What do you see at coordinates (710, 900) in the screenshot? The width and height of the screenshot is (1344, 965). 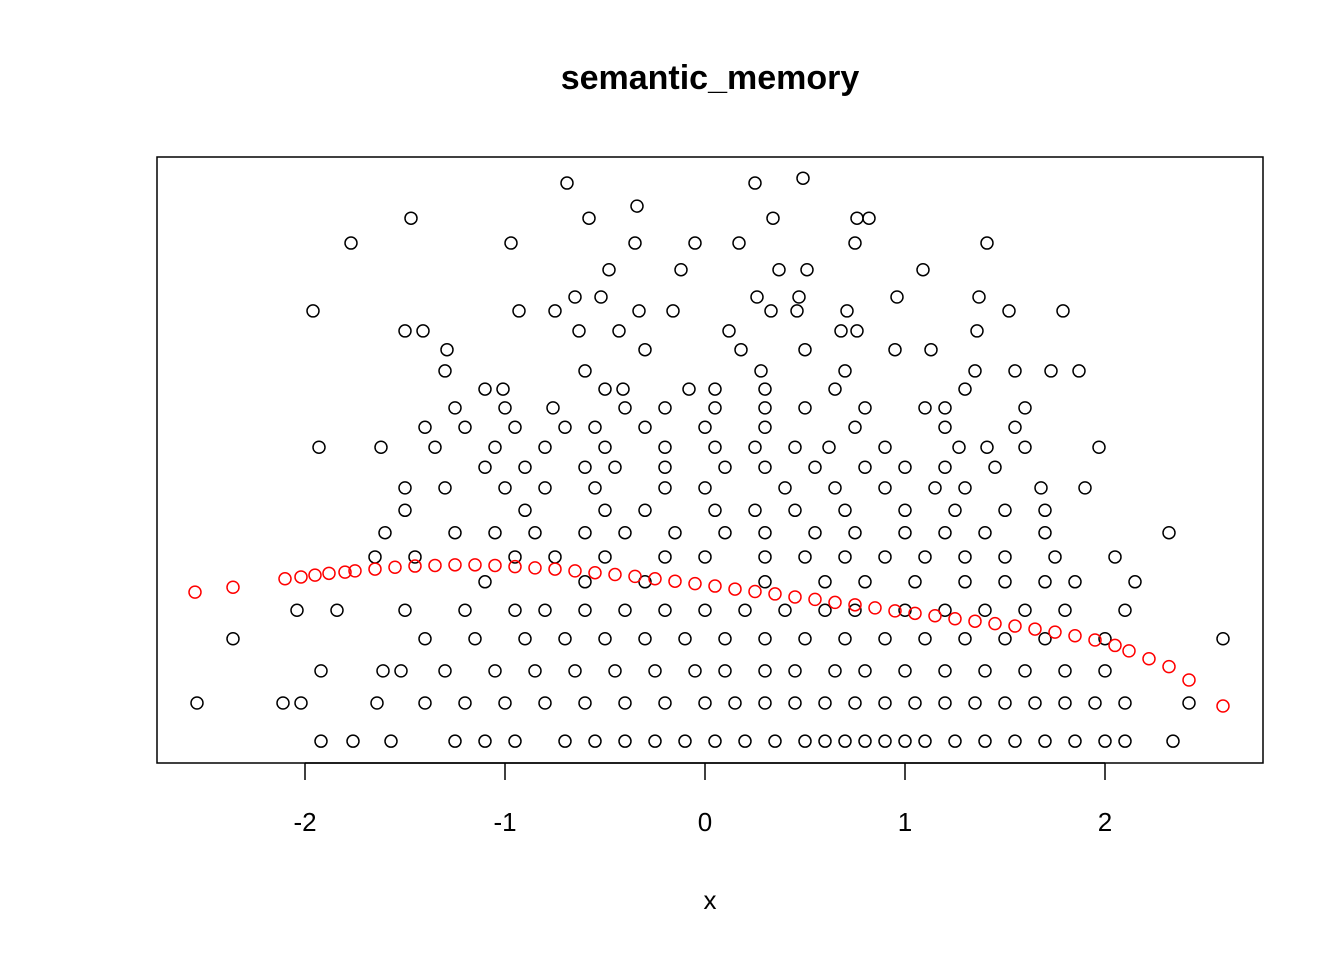 I see `x-axis-label: x` at bounding box center [710, 900].